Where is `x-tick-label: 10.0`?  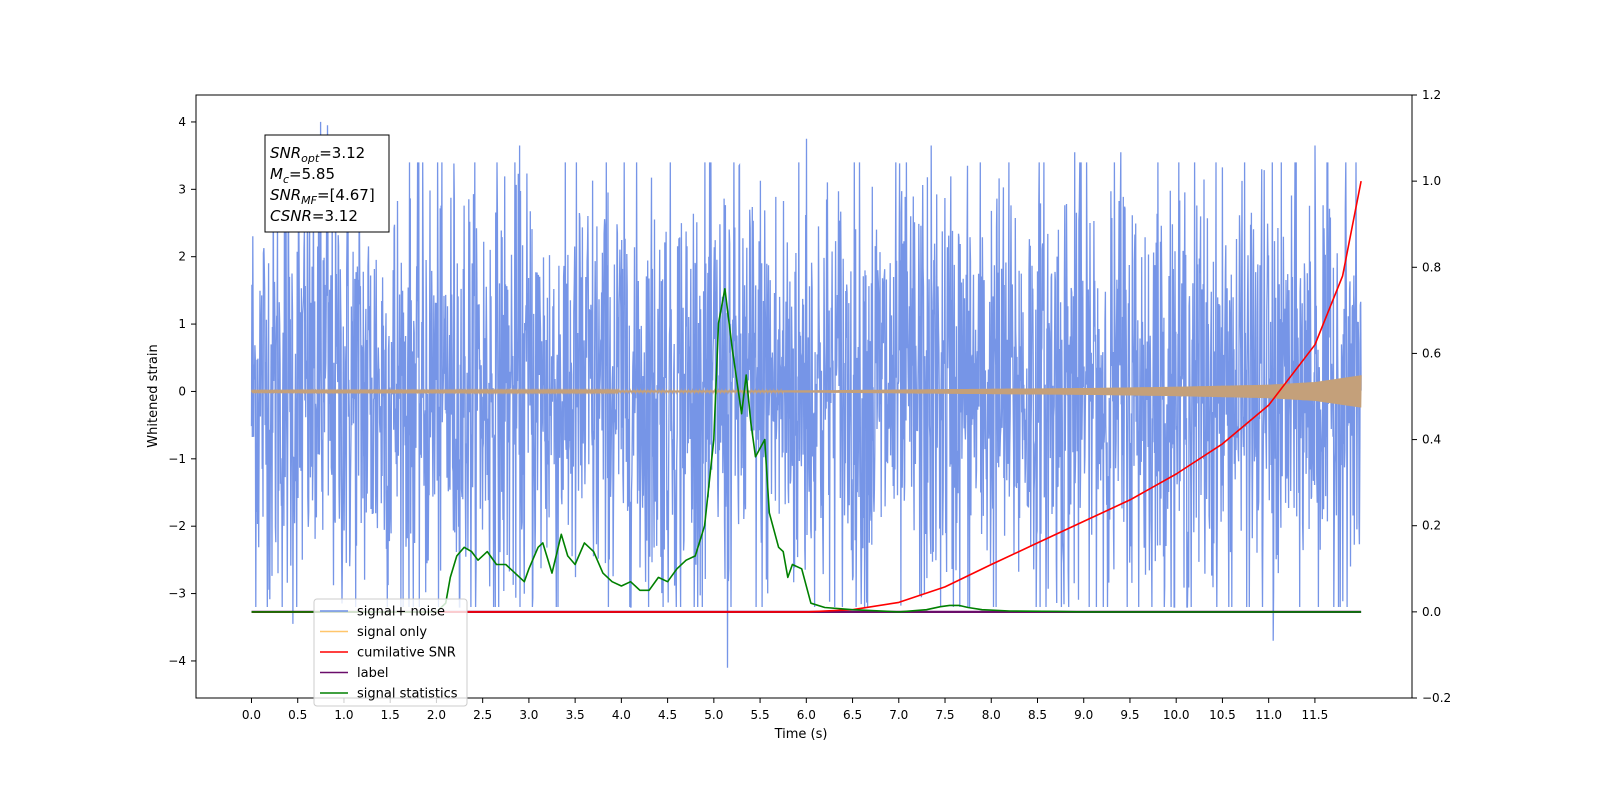 x-tick-label: 10.0 is located at coordinates (1176, 715).